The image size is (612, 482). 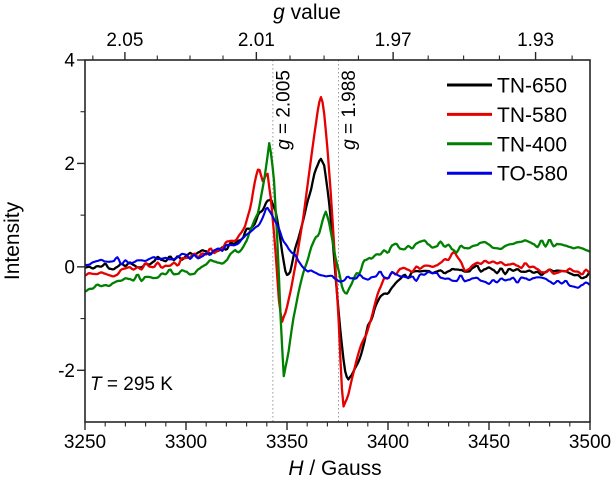 I want to click on x-tick-label: 3500, so click(x=590, y=442).